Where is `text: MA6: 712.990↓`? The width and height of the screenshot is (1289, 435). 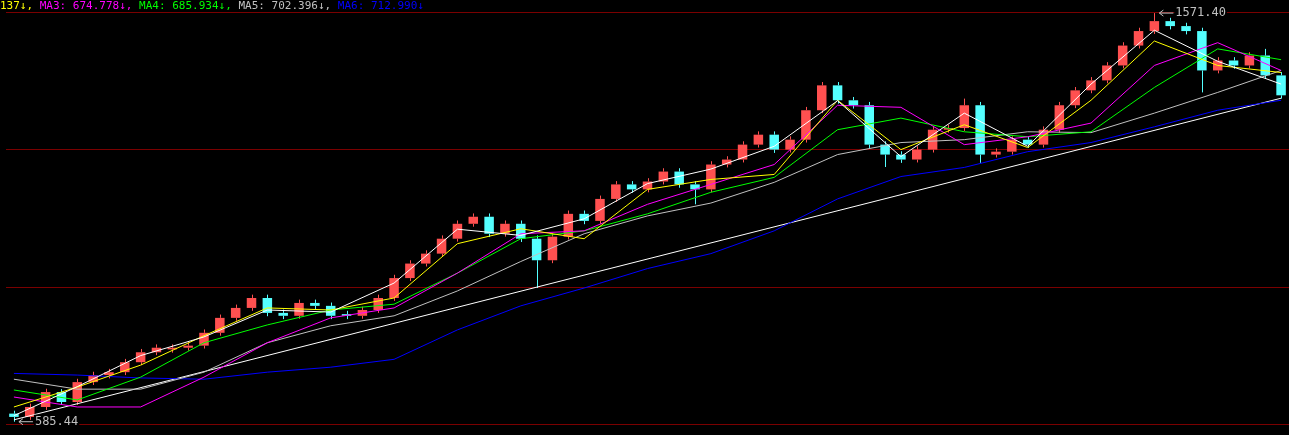
text: MA6: 712.990↓ is located at coordinates (380, 6).